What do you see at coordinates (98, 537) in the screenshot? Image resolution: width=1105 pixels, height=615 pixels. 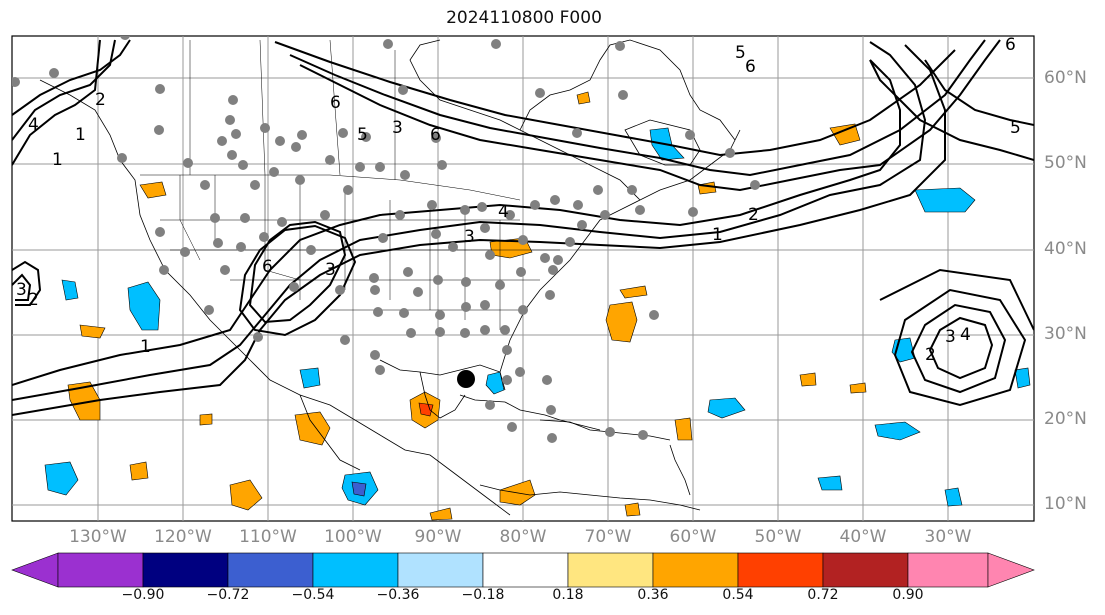 I see `lon-label: 130°W` at bounding box center [98, 537].